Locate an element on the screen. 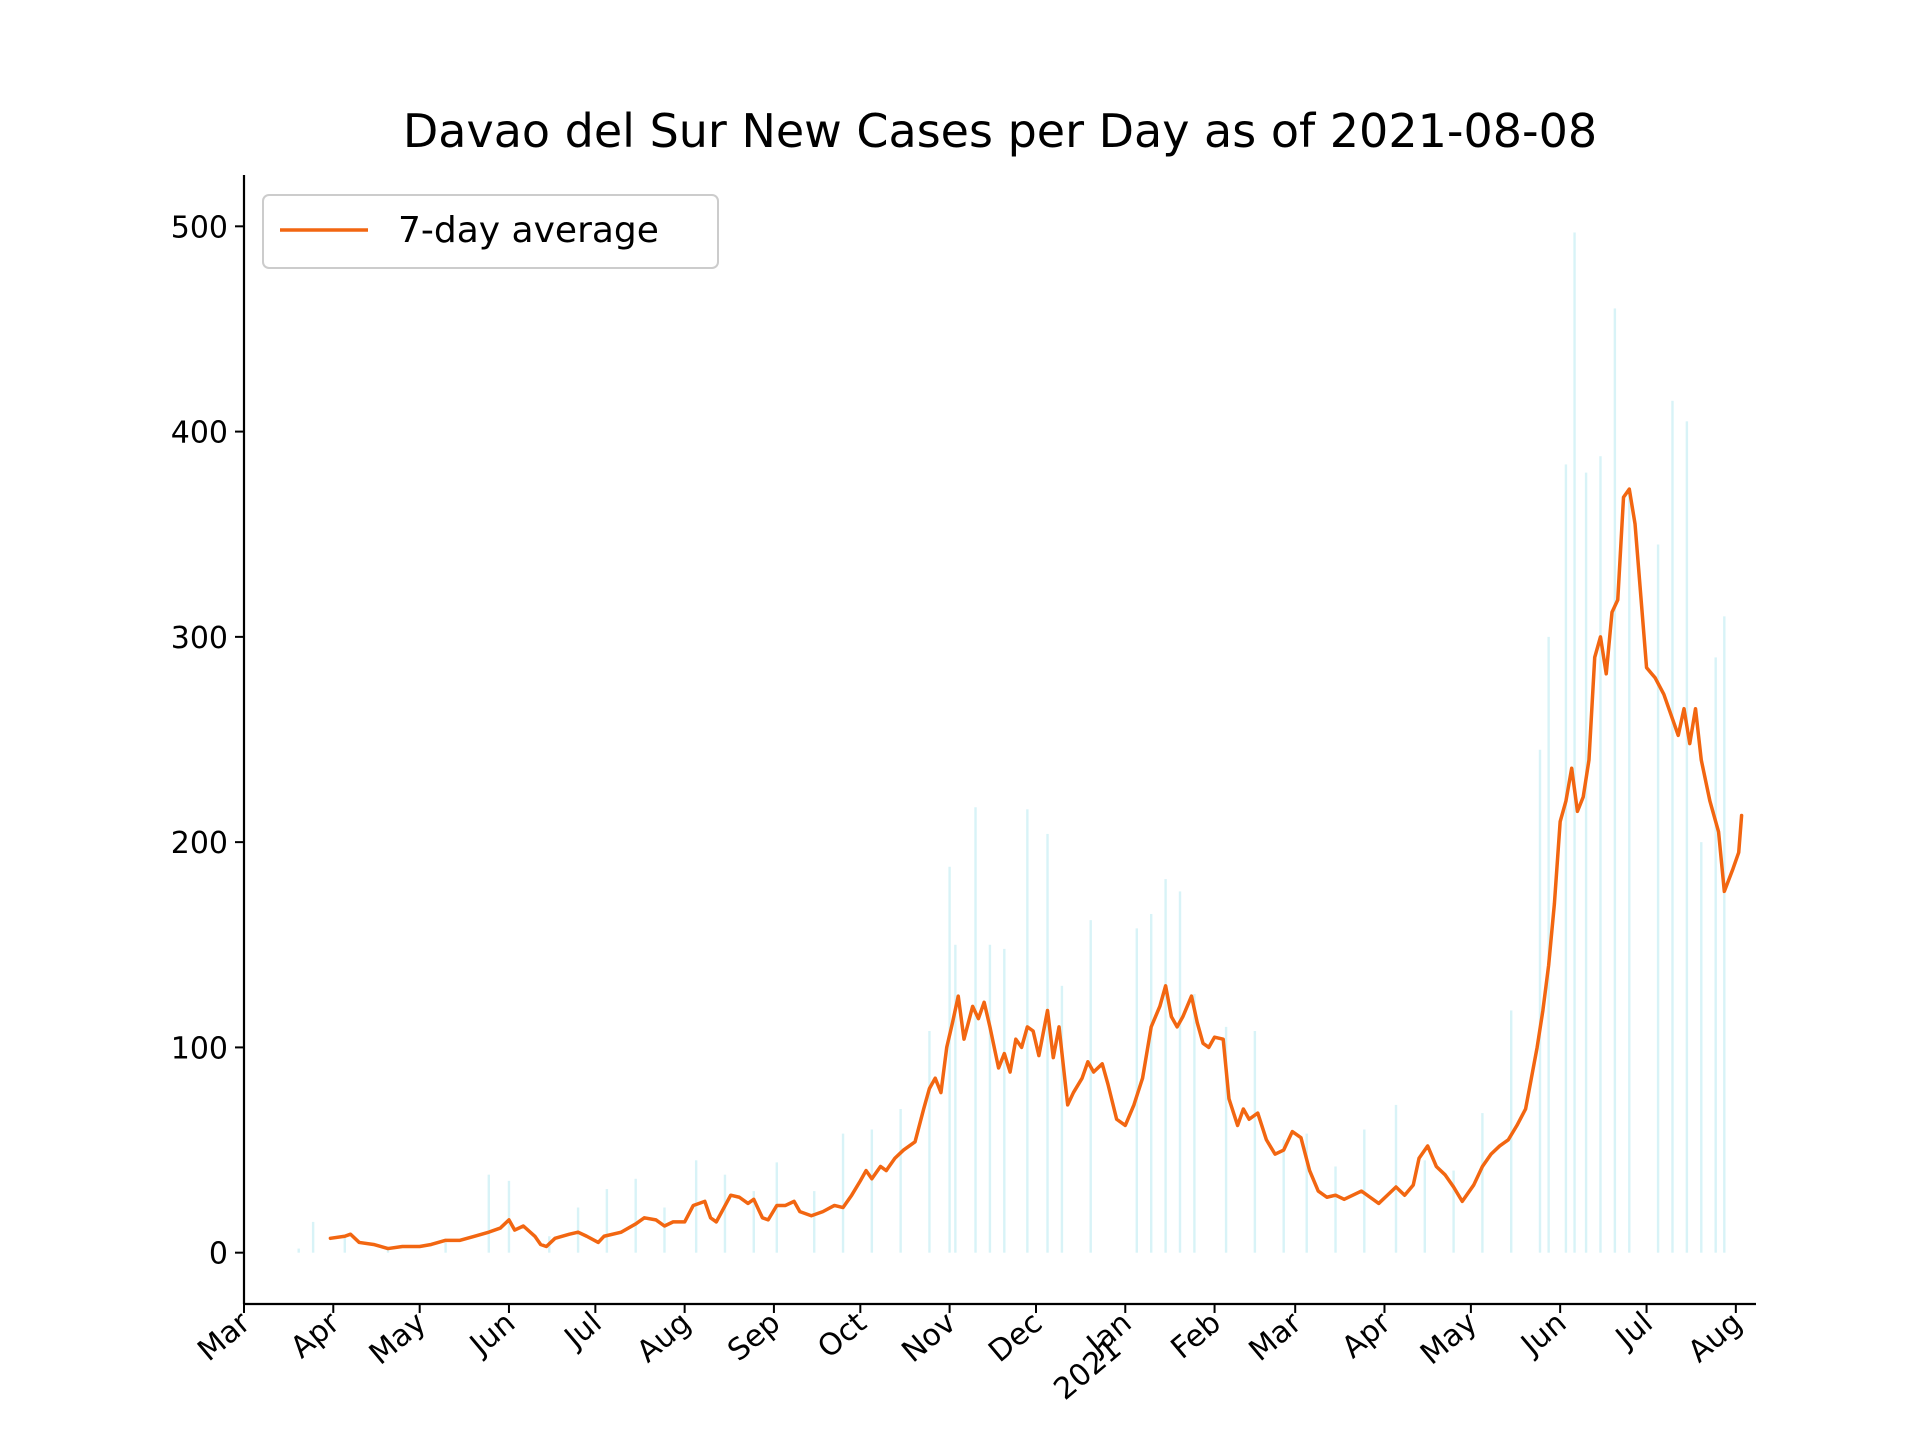 The height and width of the screenshot is (1440, 1920). legend-label: 7-day average is located at coordinates (528, 230).